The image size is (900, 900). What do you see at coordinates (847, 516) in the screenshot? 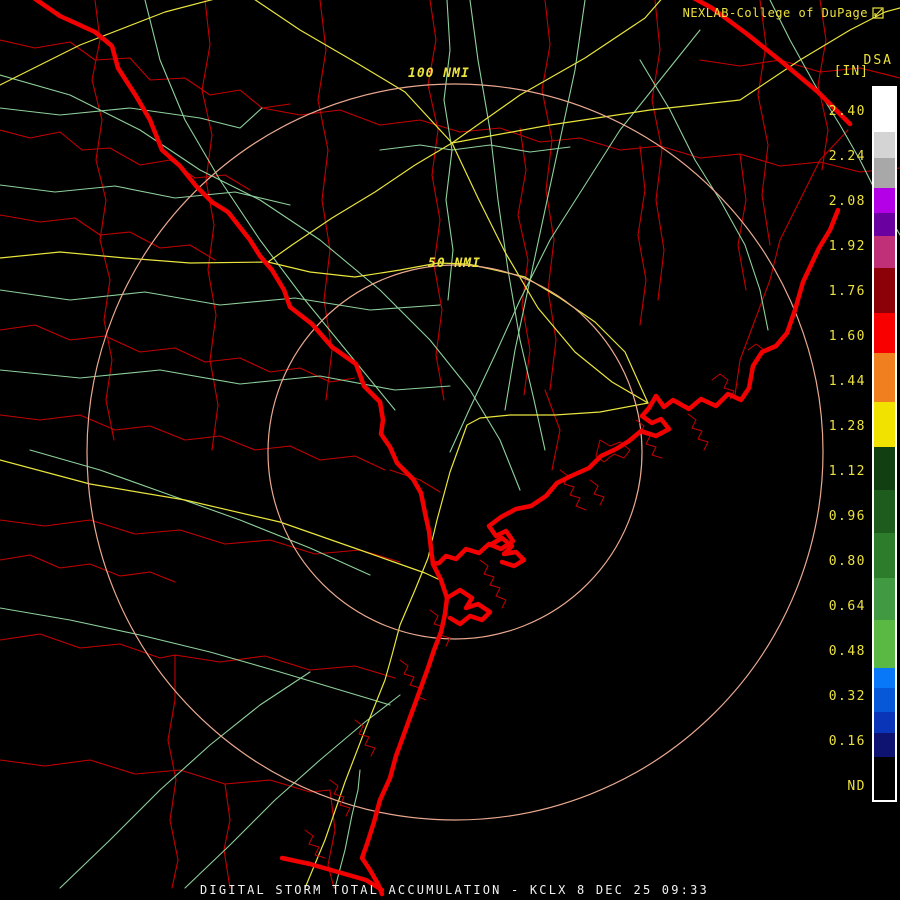
I see `scale-value-label: 0.96` at bounding box center [847, 516].